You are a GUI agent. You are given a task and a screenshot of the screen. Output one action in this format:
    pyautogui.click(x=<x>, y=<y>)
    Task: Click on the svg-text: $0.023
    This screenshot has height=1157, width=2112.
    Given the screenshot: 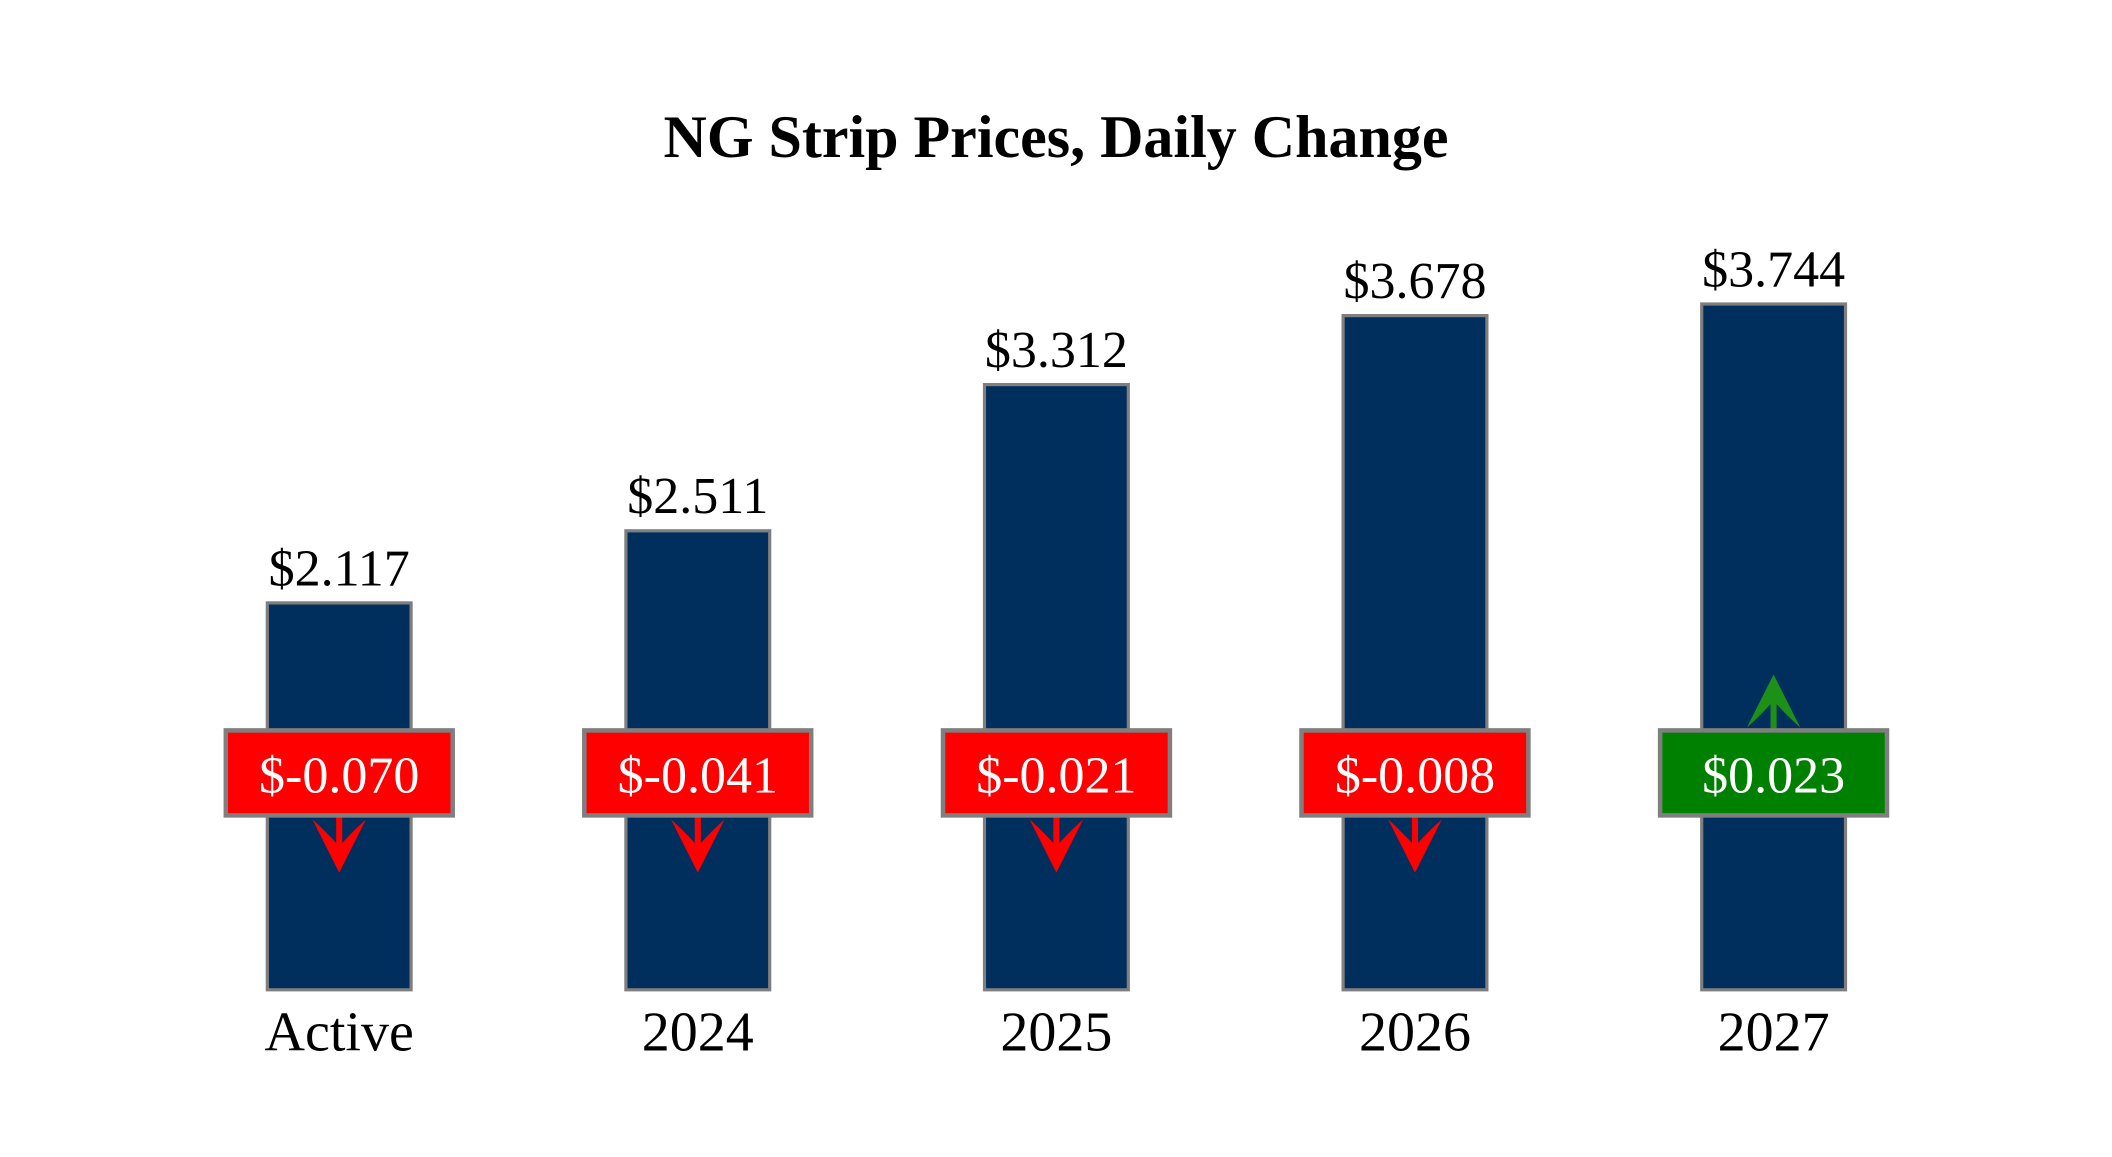 What is the action you would take?
    pyautogui.click(x=1773, y=776)
    